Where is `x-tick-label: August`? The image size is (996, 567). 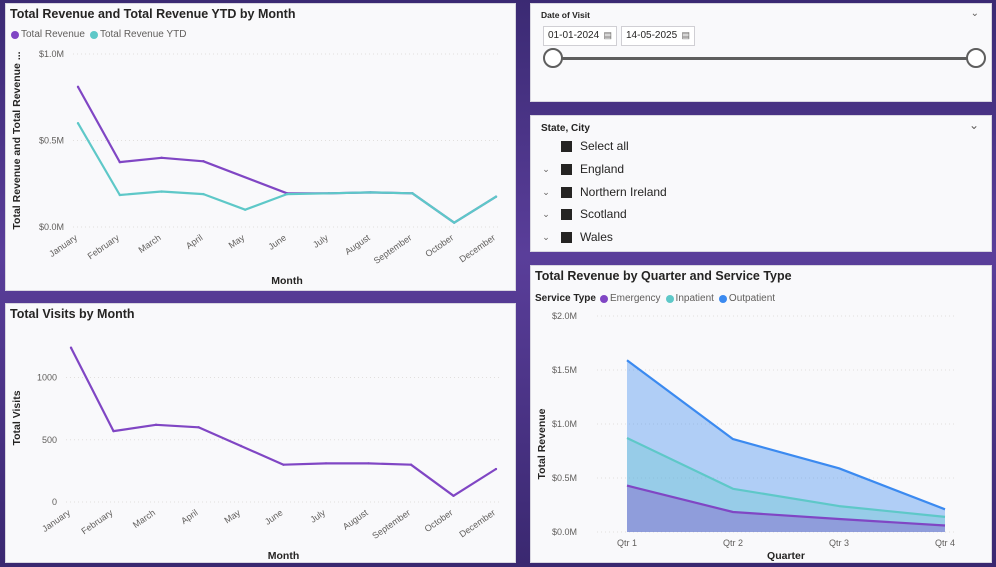 x-tick-label: August is located at coordinates (357, 244).